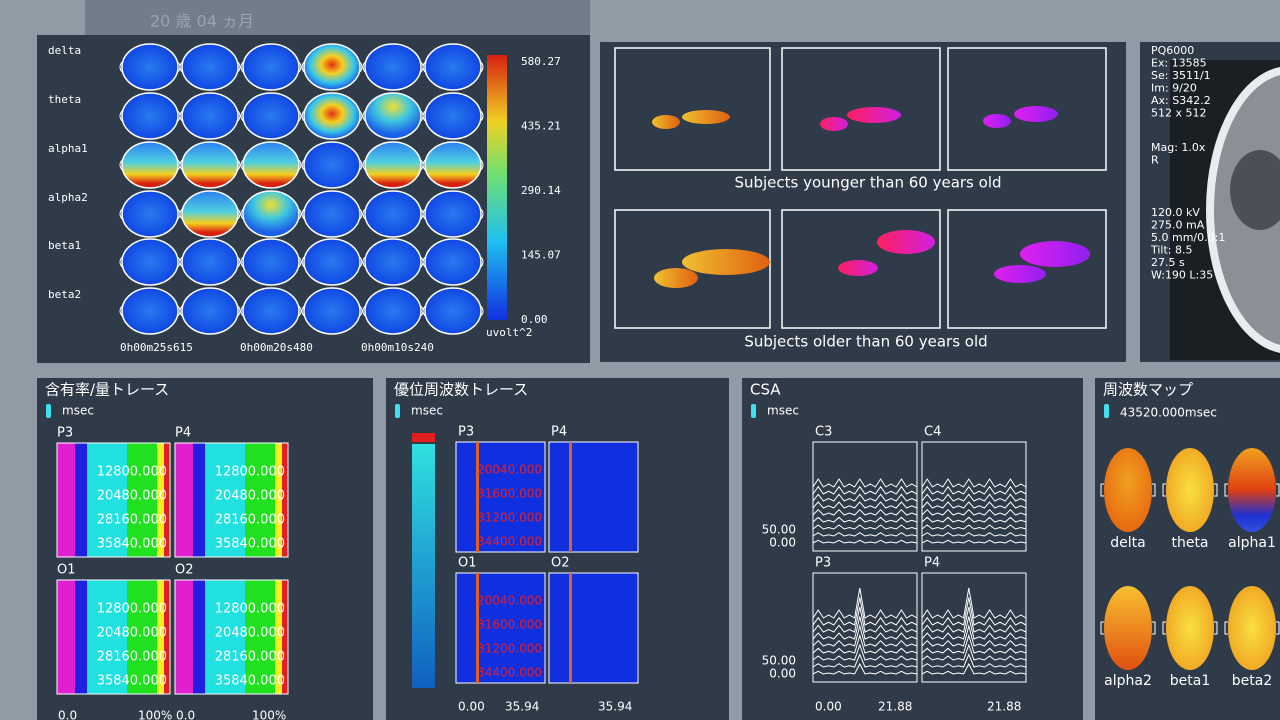 Image resolution: width=1280 pixels, height=720 pixels. I want to click on map-label: alpha2, so click(1128, 681).